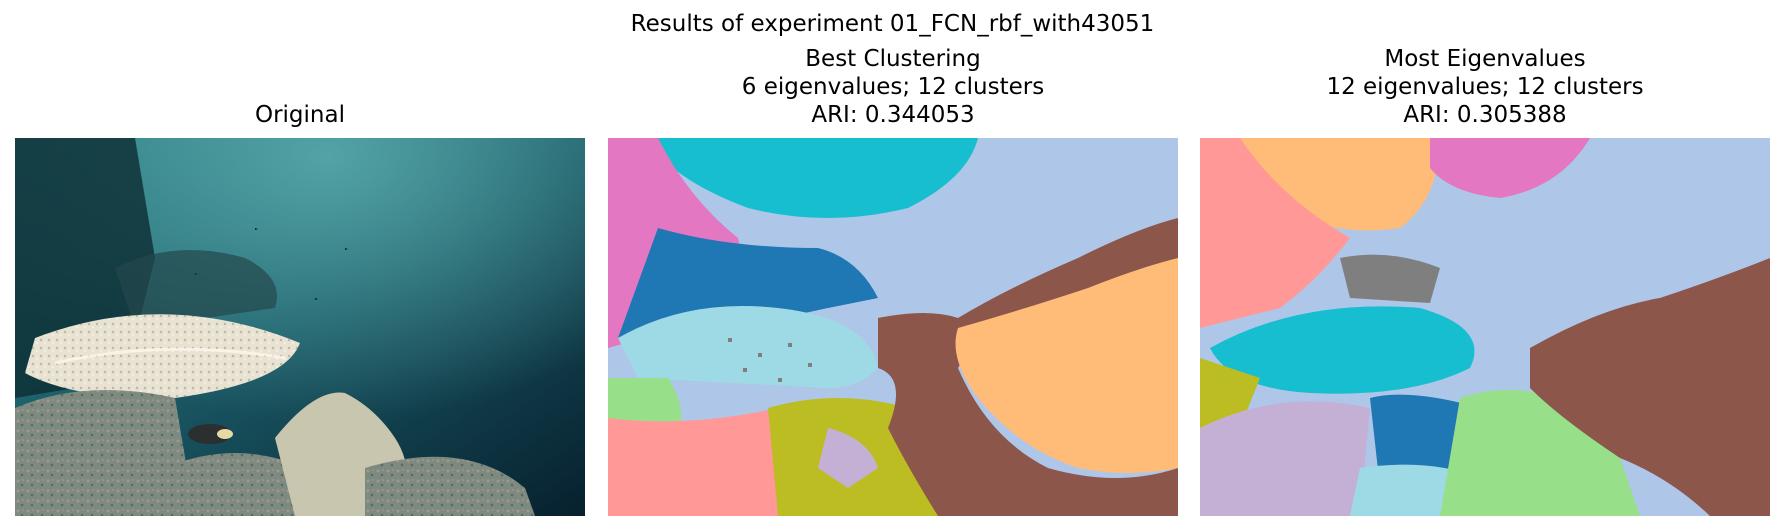 The height and width of the screenshot is (532, 1785). Describe the element at coordinates (893, 59) in the screenshot. I see `panel-title-line: Best Clustering` at that location.